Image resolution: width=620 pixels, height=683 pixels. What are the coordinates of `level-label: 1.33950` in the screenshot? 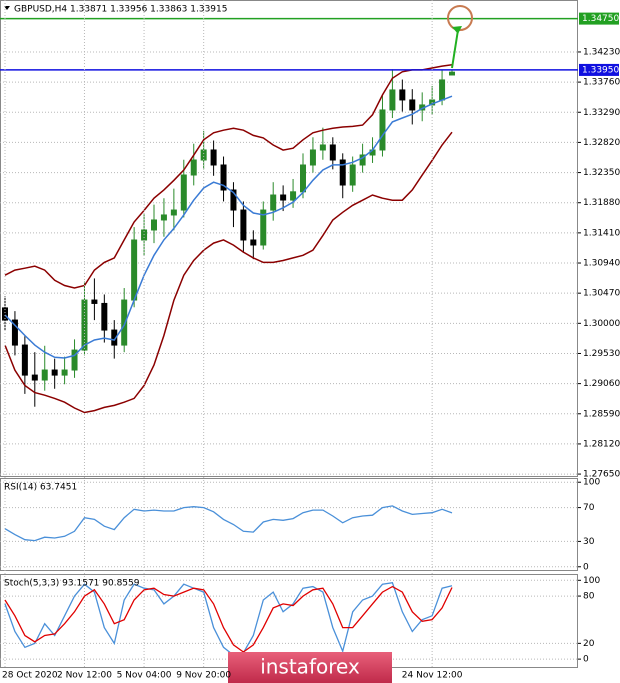 It's located at (600, 70).